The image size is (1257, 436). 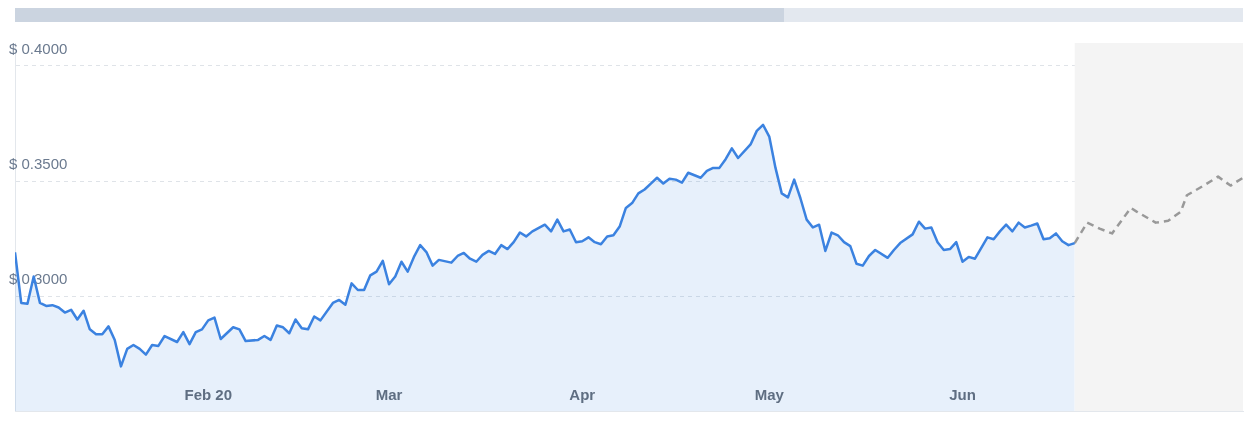 What do you see at coordinates (962, 395) in the screenshot?
I see `x-tick-label: Jun` at bounding box center [962, 395].